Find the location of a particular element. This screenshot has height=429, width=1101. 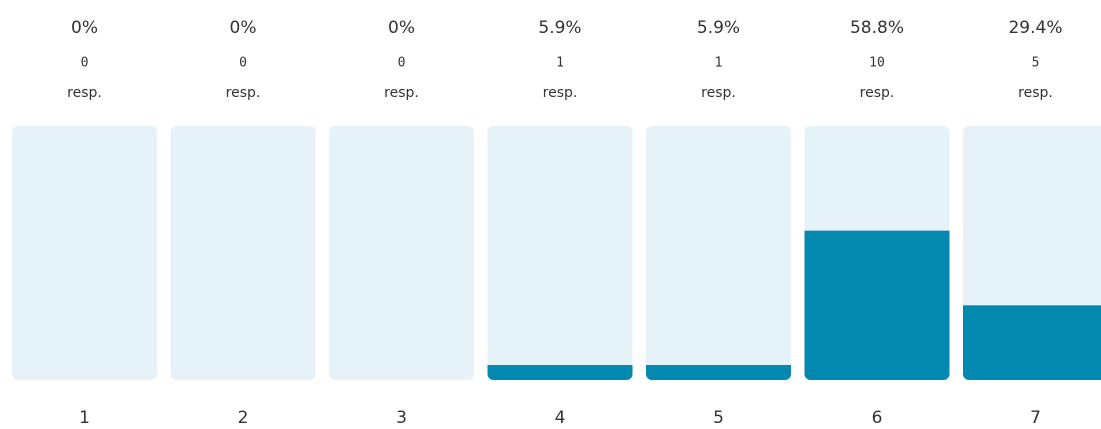

x-tick-label: 1 is located at coordinates (84, 418).